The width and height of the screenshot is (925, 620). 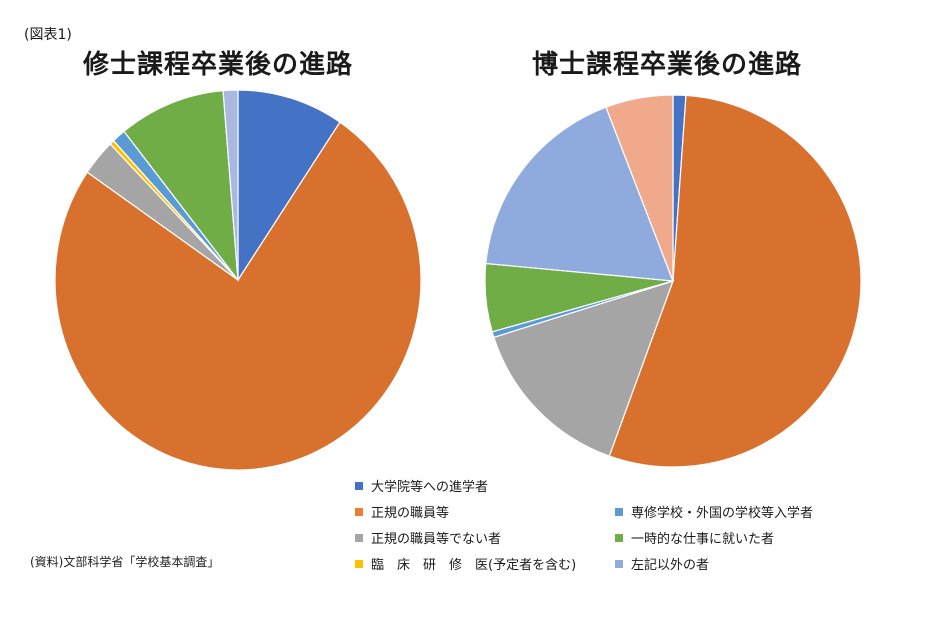 I want to click on legend-item: 正規の職員等, so click(x=402, y=511).